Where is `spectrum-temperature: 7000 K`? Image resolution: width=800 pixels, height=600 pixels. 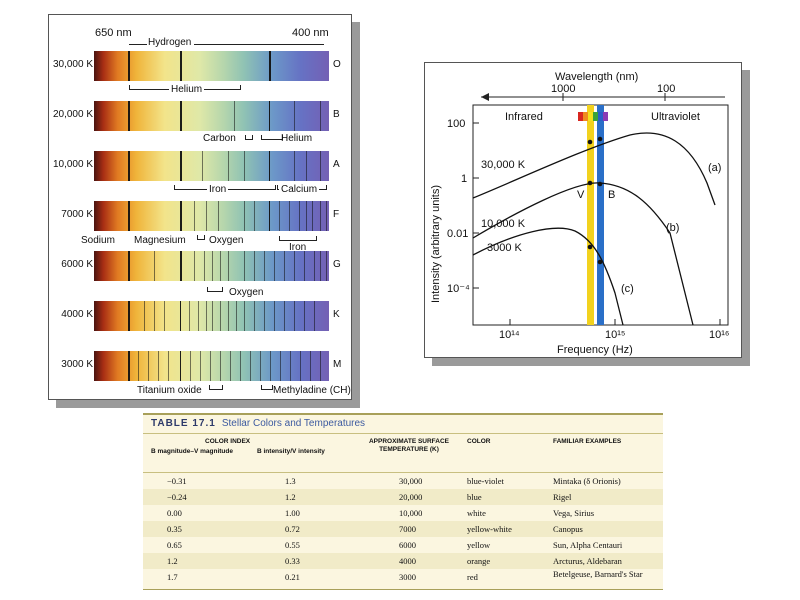 spectrum-temperature: 7000 K is located at coordinates (77, 214).